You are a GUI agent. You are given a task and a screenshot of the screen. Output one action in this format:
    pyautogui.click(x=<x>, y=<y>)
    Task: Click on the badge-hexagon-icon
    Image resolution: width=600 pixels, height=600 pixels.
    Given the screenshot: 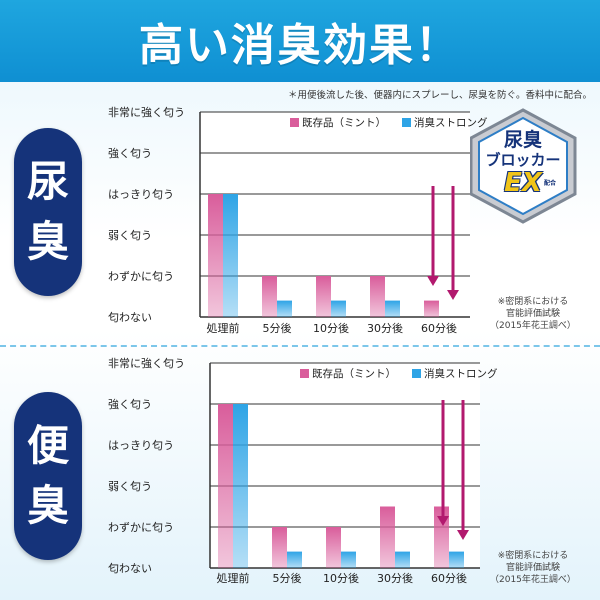 What is the action you would take?
    pyautogui.click(x=523, y=166)
    